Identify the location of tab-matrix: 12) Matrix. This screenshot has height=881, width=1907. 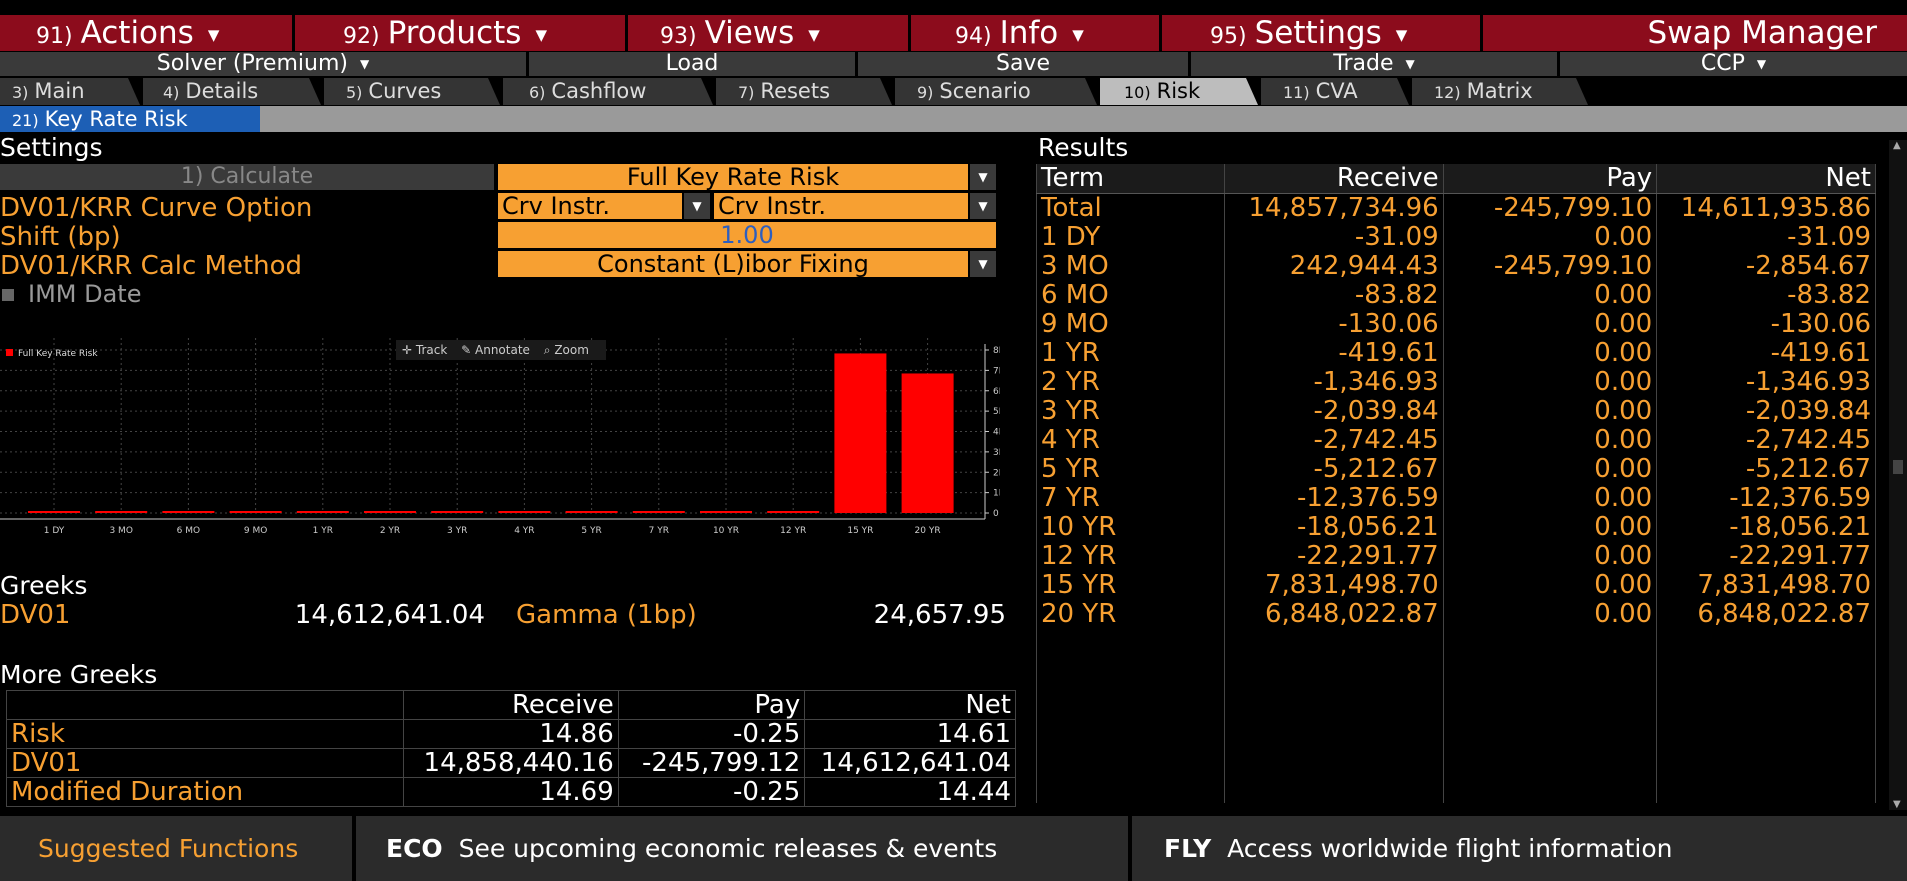
(1500, 91).